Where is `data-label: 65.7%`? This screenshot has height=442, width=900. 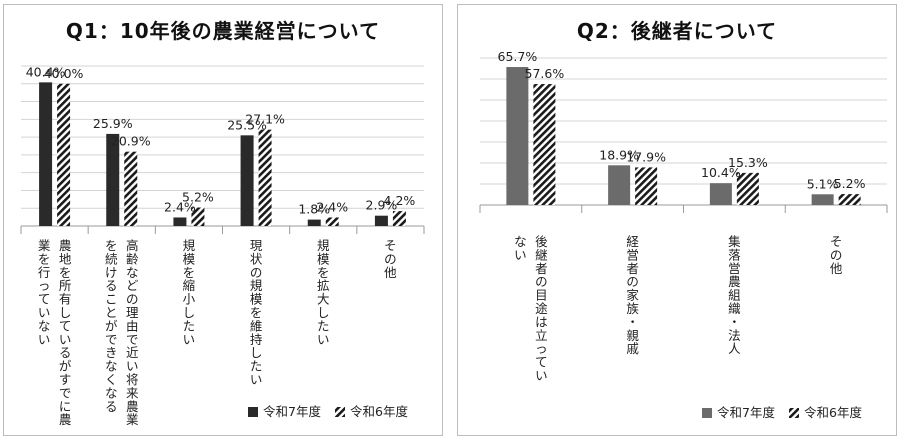 data-label: 65.7% is located at coordinates (518, 56).